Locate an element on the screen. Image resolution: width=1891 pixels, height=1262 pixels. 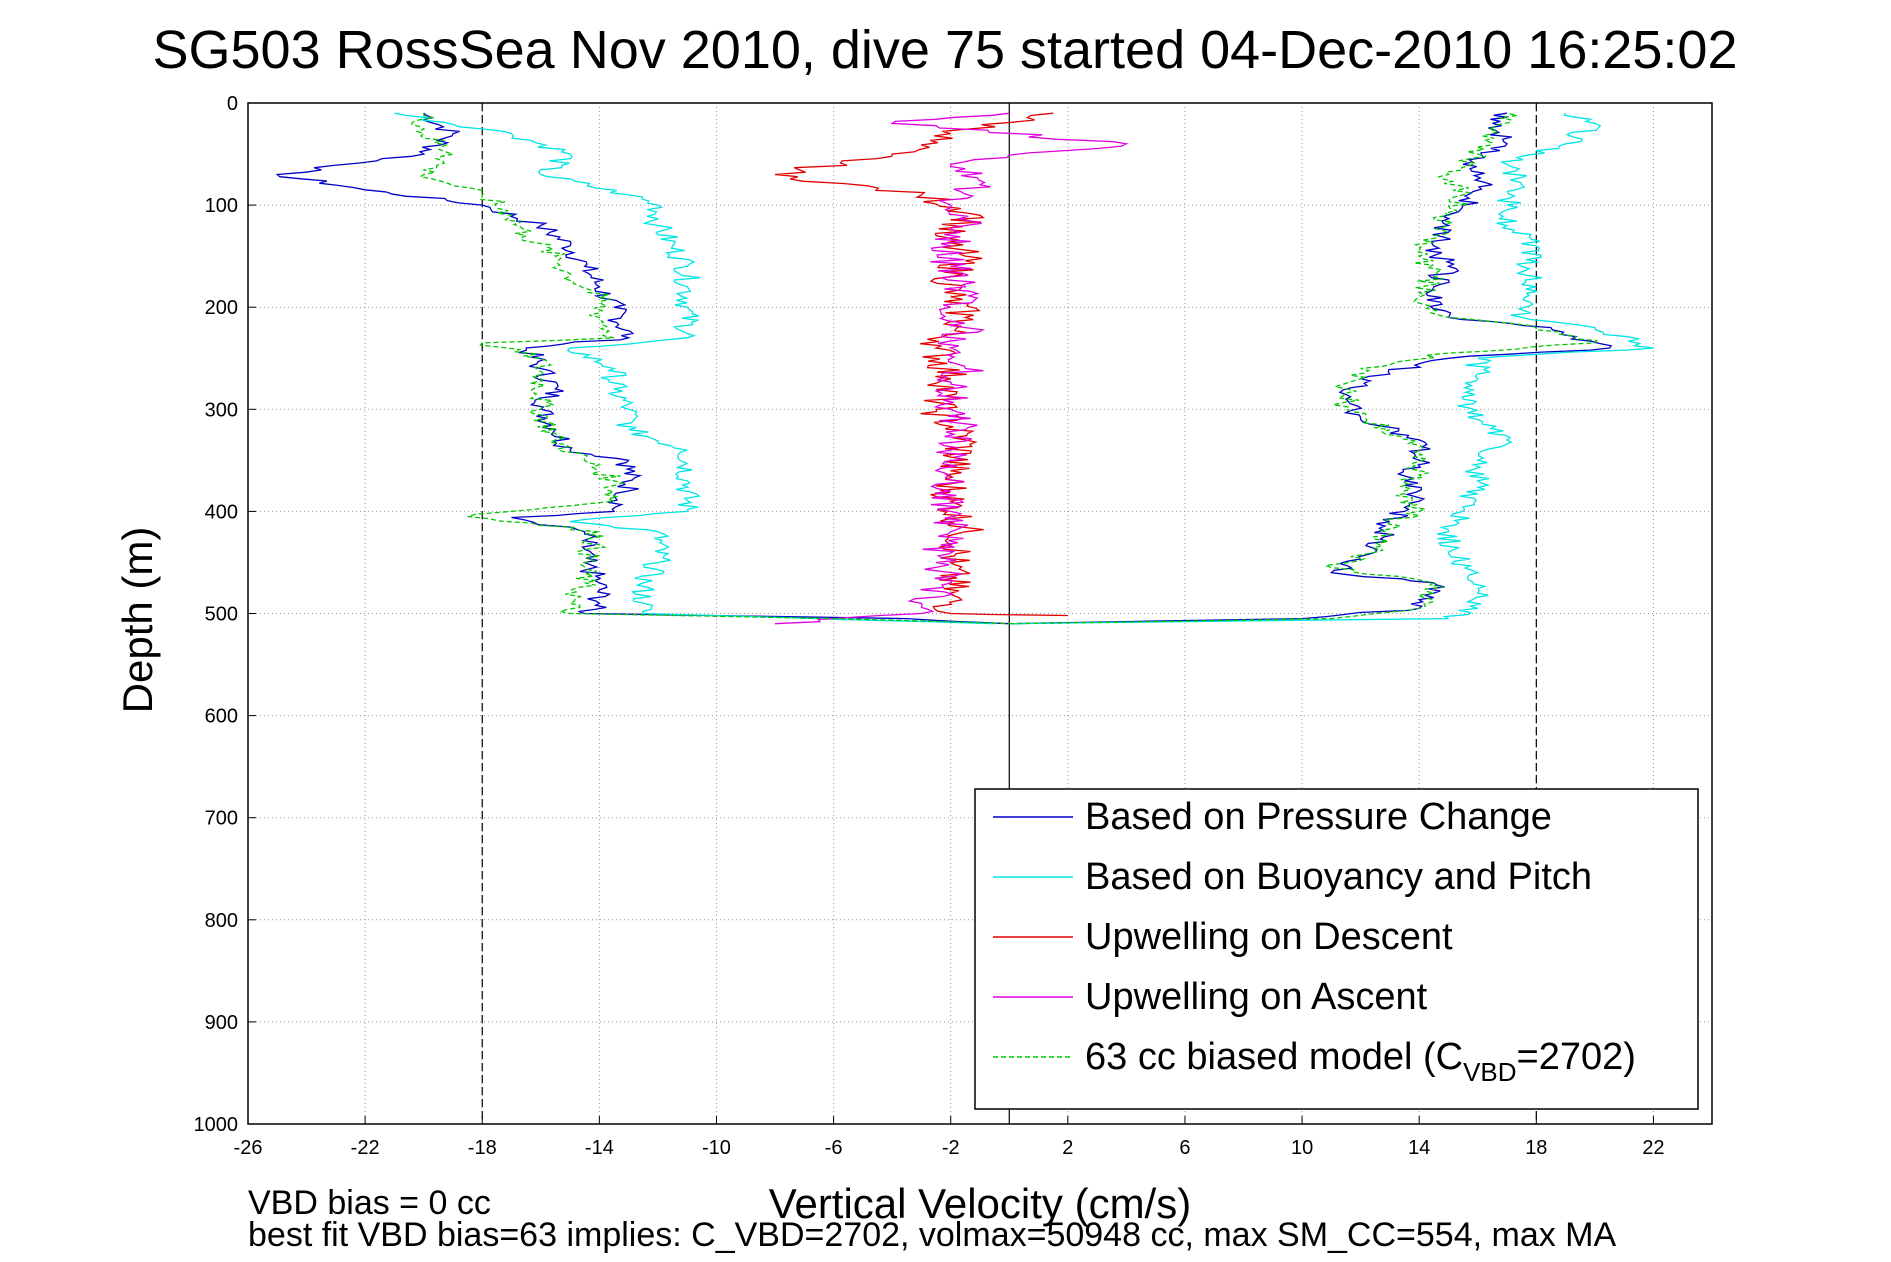
x-tick-label: -10 is located at coordinates (716, 1148).